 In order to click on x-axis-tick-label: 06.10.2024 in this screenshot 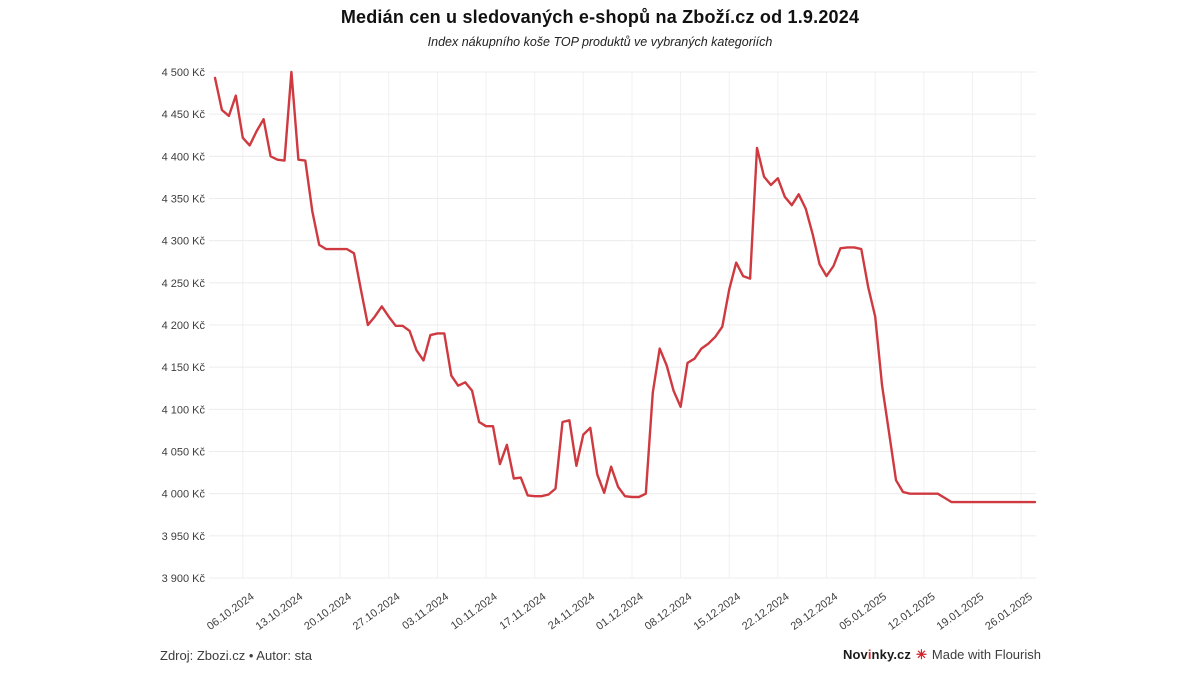, I will do `click(231, 612)`.